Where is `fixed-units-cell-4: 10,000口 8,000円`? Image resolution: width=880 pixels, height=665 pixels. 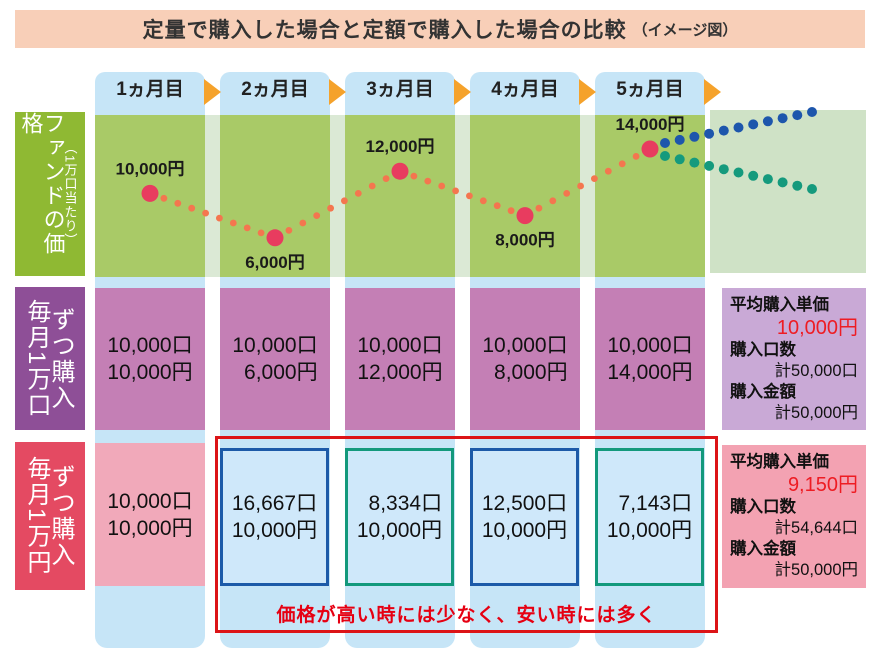 fixed-units-cell-4: 10,000口 8,000円 is located at coordinates (525, 359).